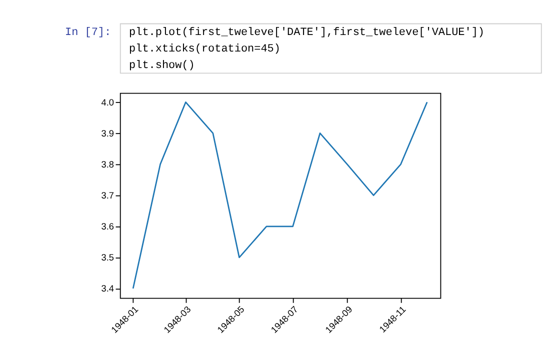 The width and height of the screenshot is (551, 362). What do you see at coordinates (162, 66) in the screenshot?
I see `text: plt.show()` at bounding box center [162, 66].